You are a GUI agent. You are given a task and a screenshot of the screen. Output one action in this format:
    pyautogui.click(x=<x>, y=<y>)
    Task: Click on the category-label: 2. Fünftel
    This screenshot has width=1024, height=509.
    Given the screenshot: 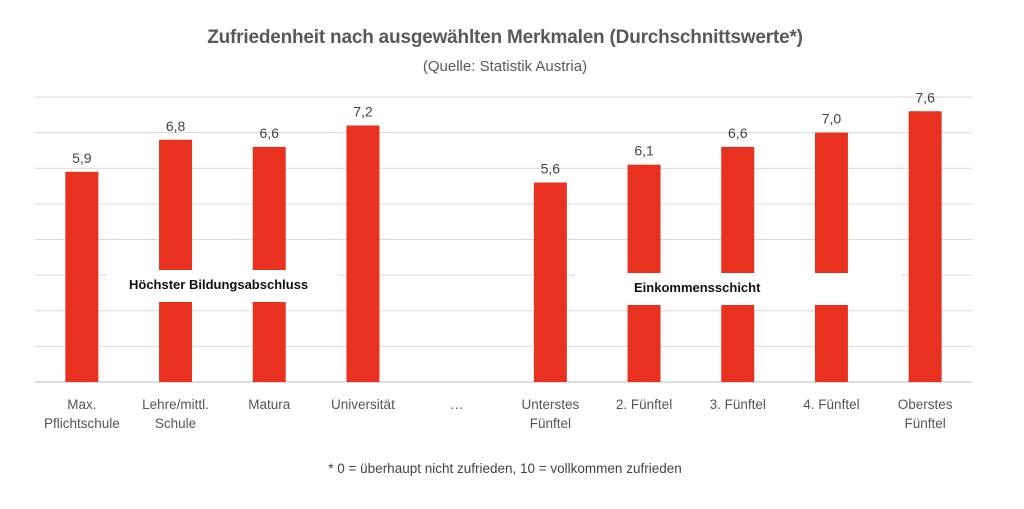 What is the action you would take?
    pyautogui.click(x=644, y=404)
    